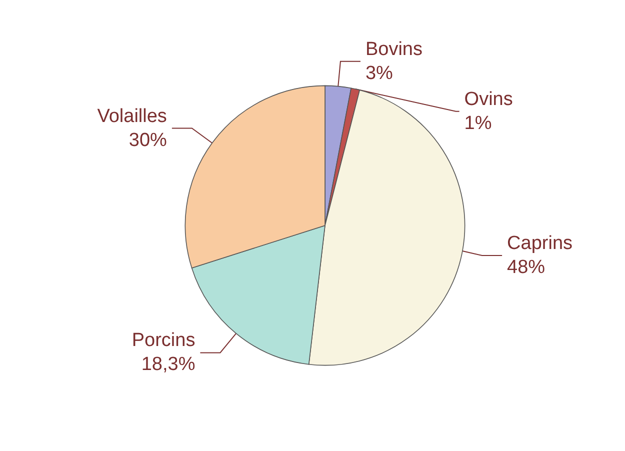 The height and width of the screenshot is (451, 625). Describe the element at coordinates (488, 99) in the screenshot. I see `slice-label: Ovins` at that location.